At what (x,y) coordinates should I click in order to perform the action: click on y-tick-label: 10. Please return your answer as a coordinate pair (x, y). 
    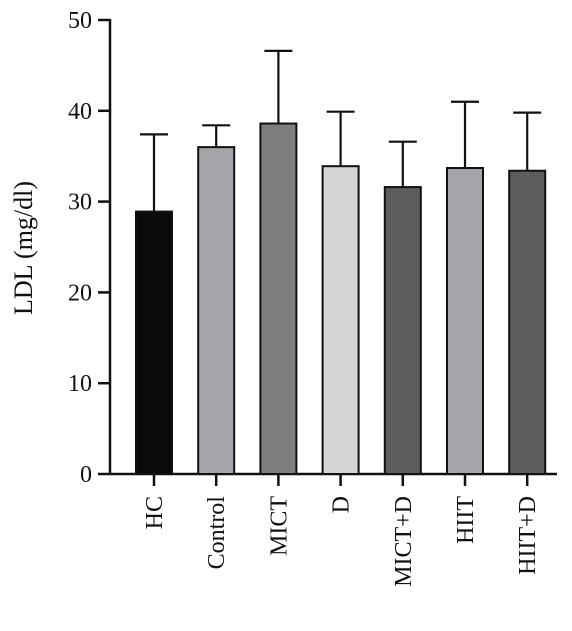
    Looking at the image, I should click on (80, 384).